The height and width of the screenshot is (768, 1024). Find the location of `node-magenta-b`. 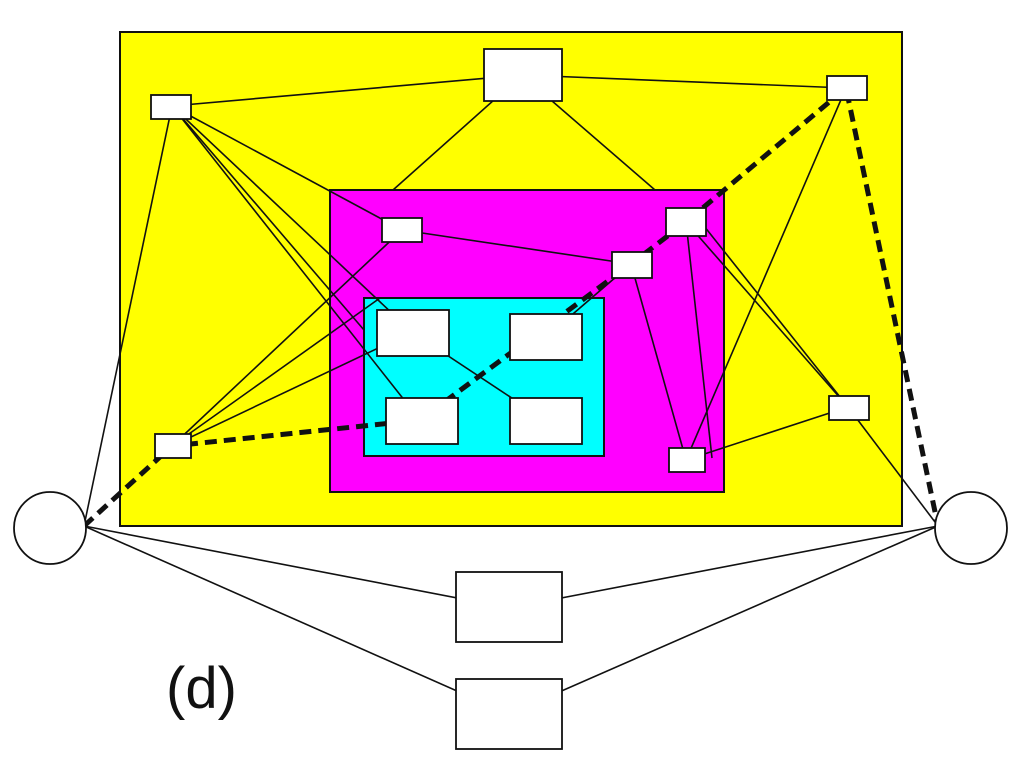

node-magenta-b is located at coordinates (632, 265).